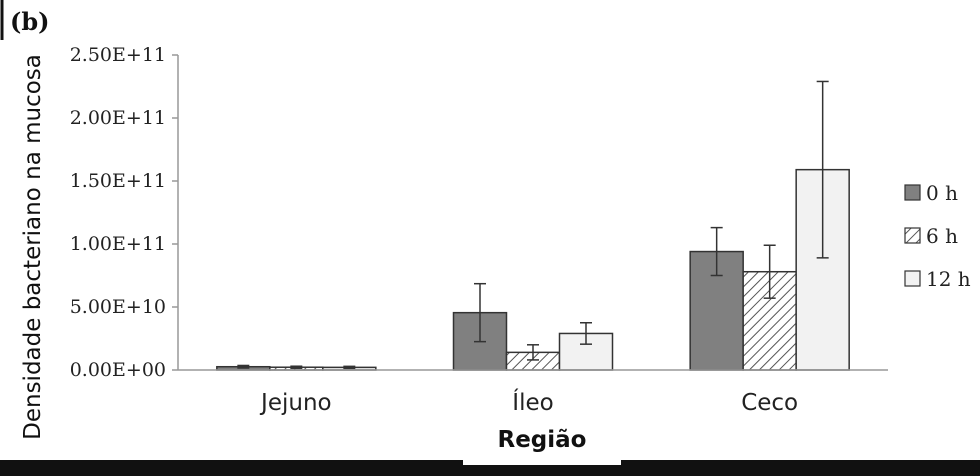 This screenshot has width=980, height=476. Describe the element at coordinates (118, 118) in the screenshot. I see `y-tick-label: 2.00E+11` at that location.